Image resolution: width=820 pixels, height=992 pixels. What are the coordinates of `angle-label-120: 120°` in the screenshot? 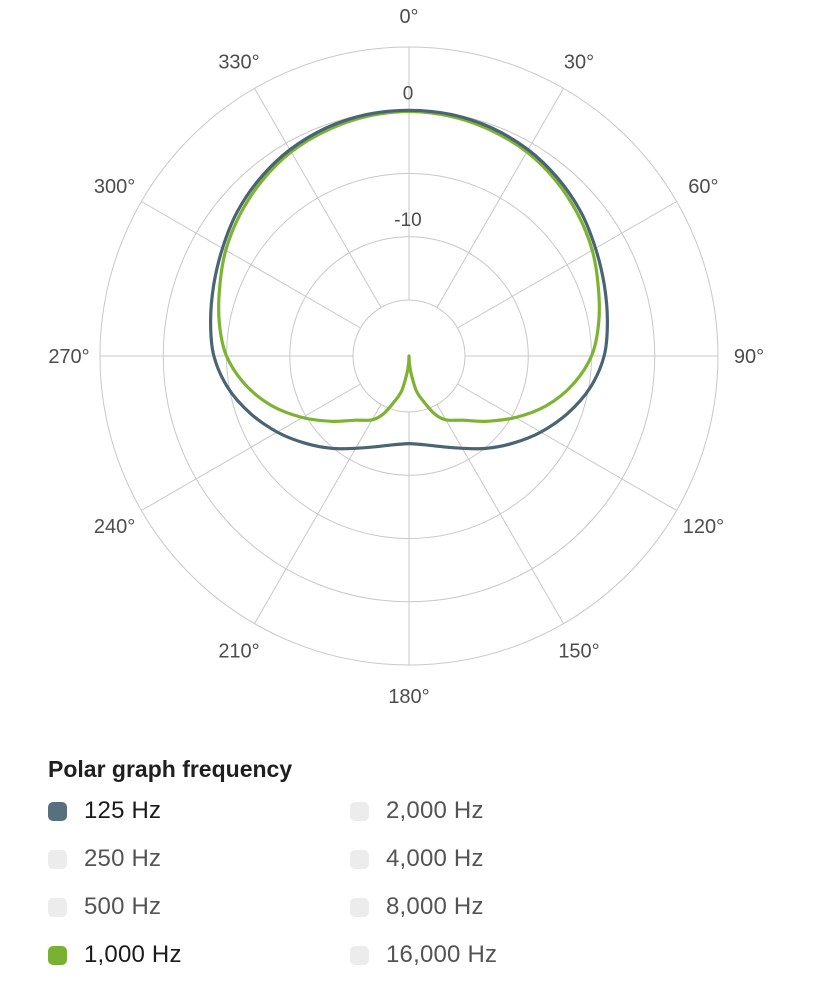 It's located at (703, 527).